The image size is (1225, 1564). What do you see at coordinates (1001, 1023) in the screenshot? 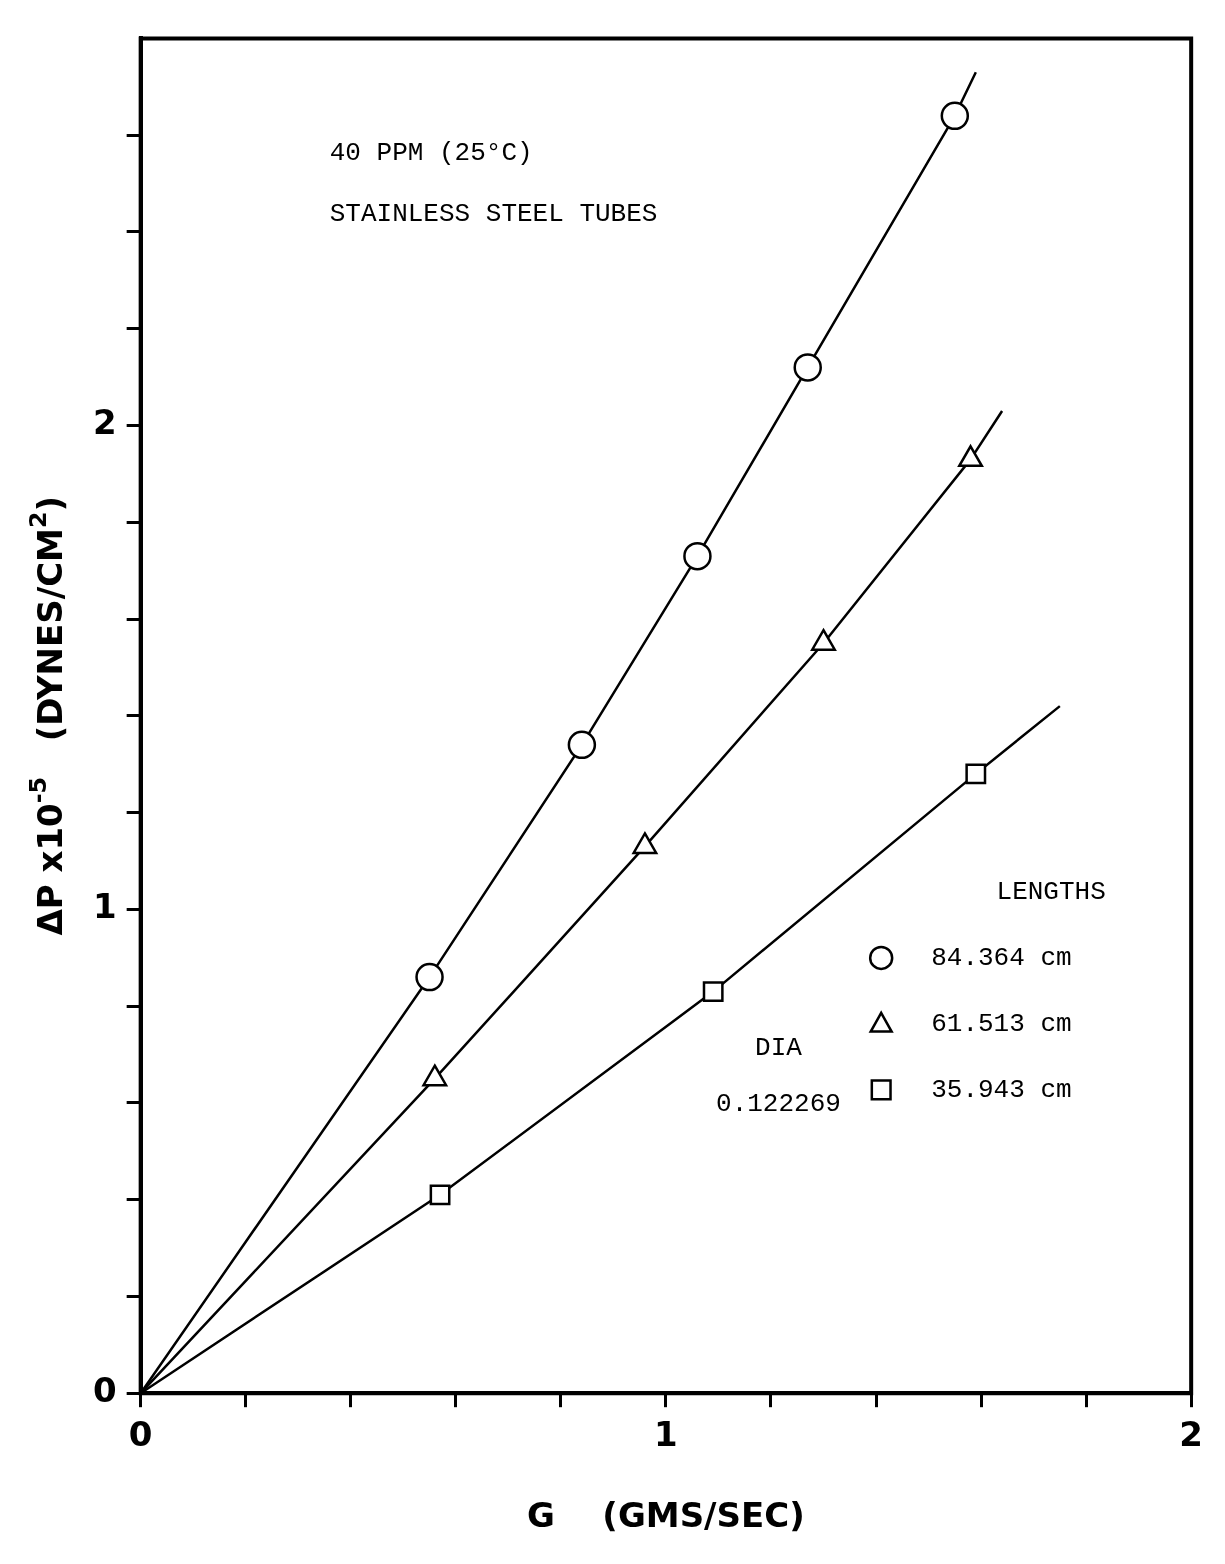
I see `legend-label: 61.513 cm` at bounding box center [1001, 1023].